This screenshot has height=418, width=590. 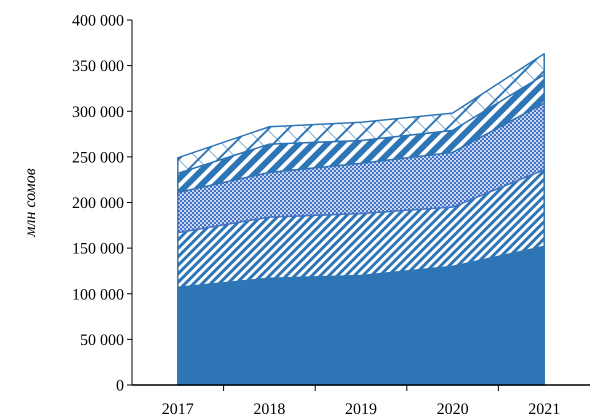 I want to click on y-tick-label: 350 000, so click(x=98, y=67).